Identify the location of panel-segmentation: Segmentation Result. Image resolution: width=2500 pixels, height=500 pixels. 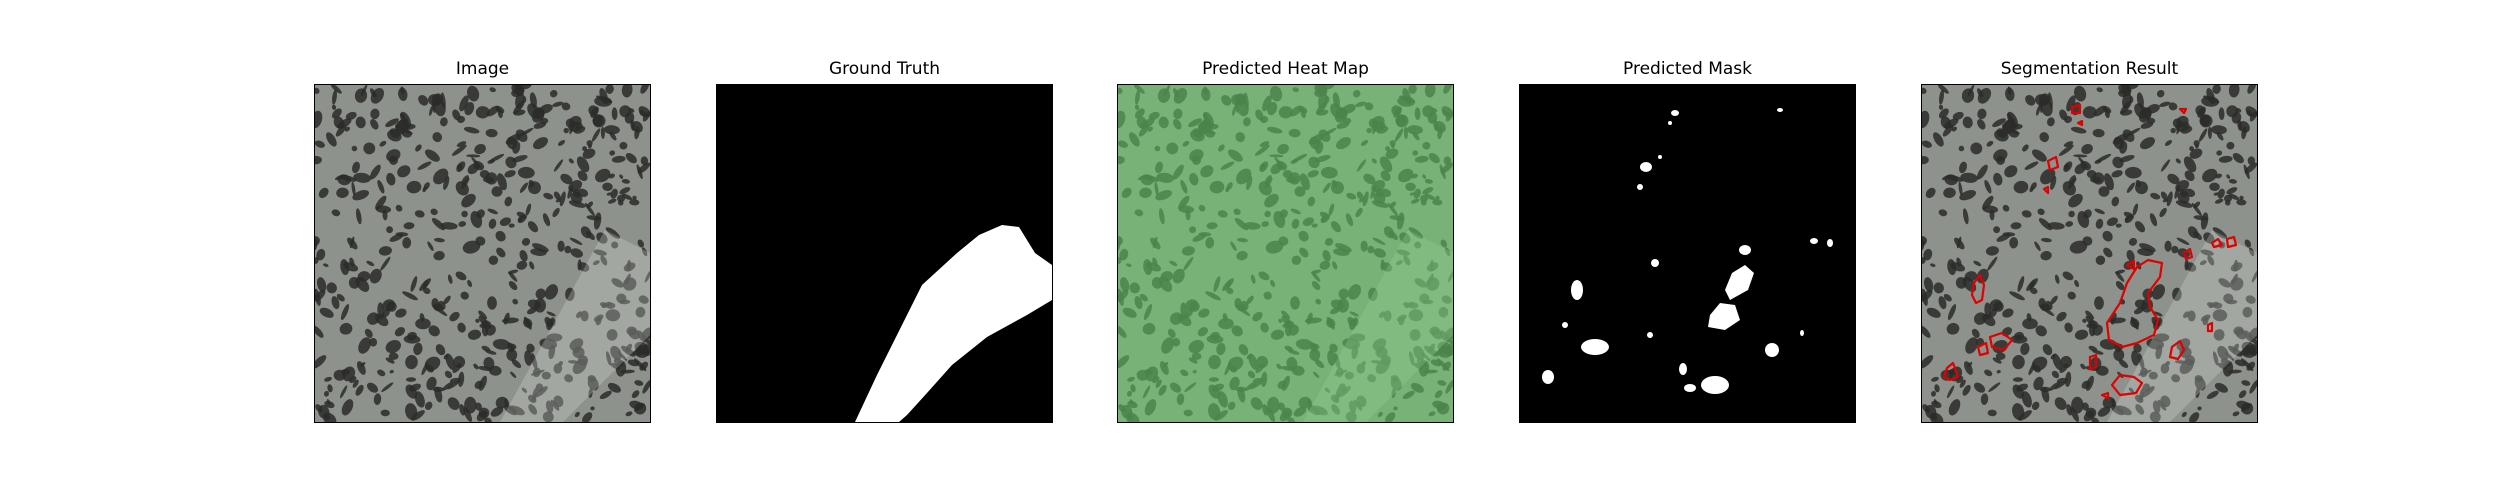
(2089, 241).